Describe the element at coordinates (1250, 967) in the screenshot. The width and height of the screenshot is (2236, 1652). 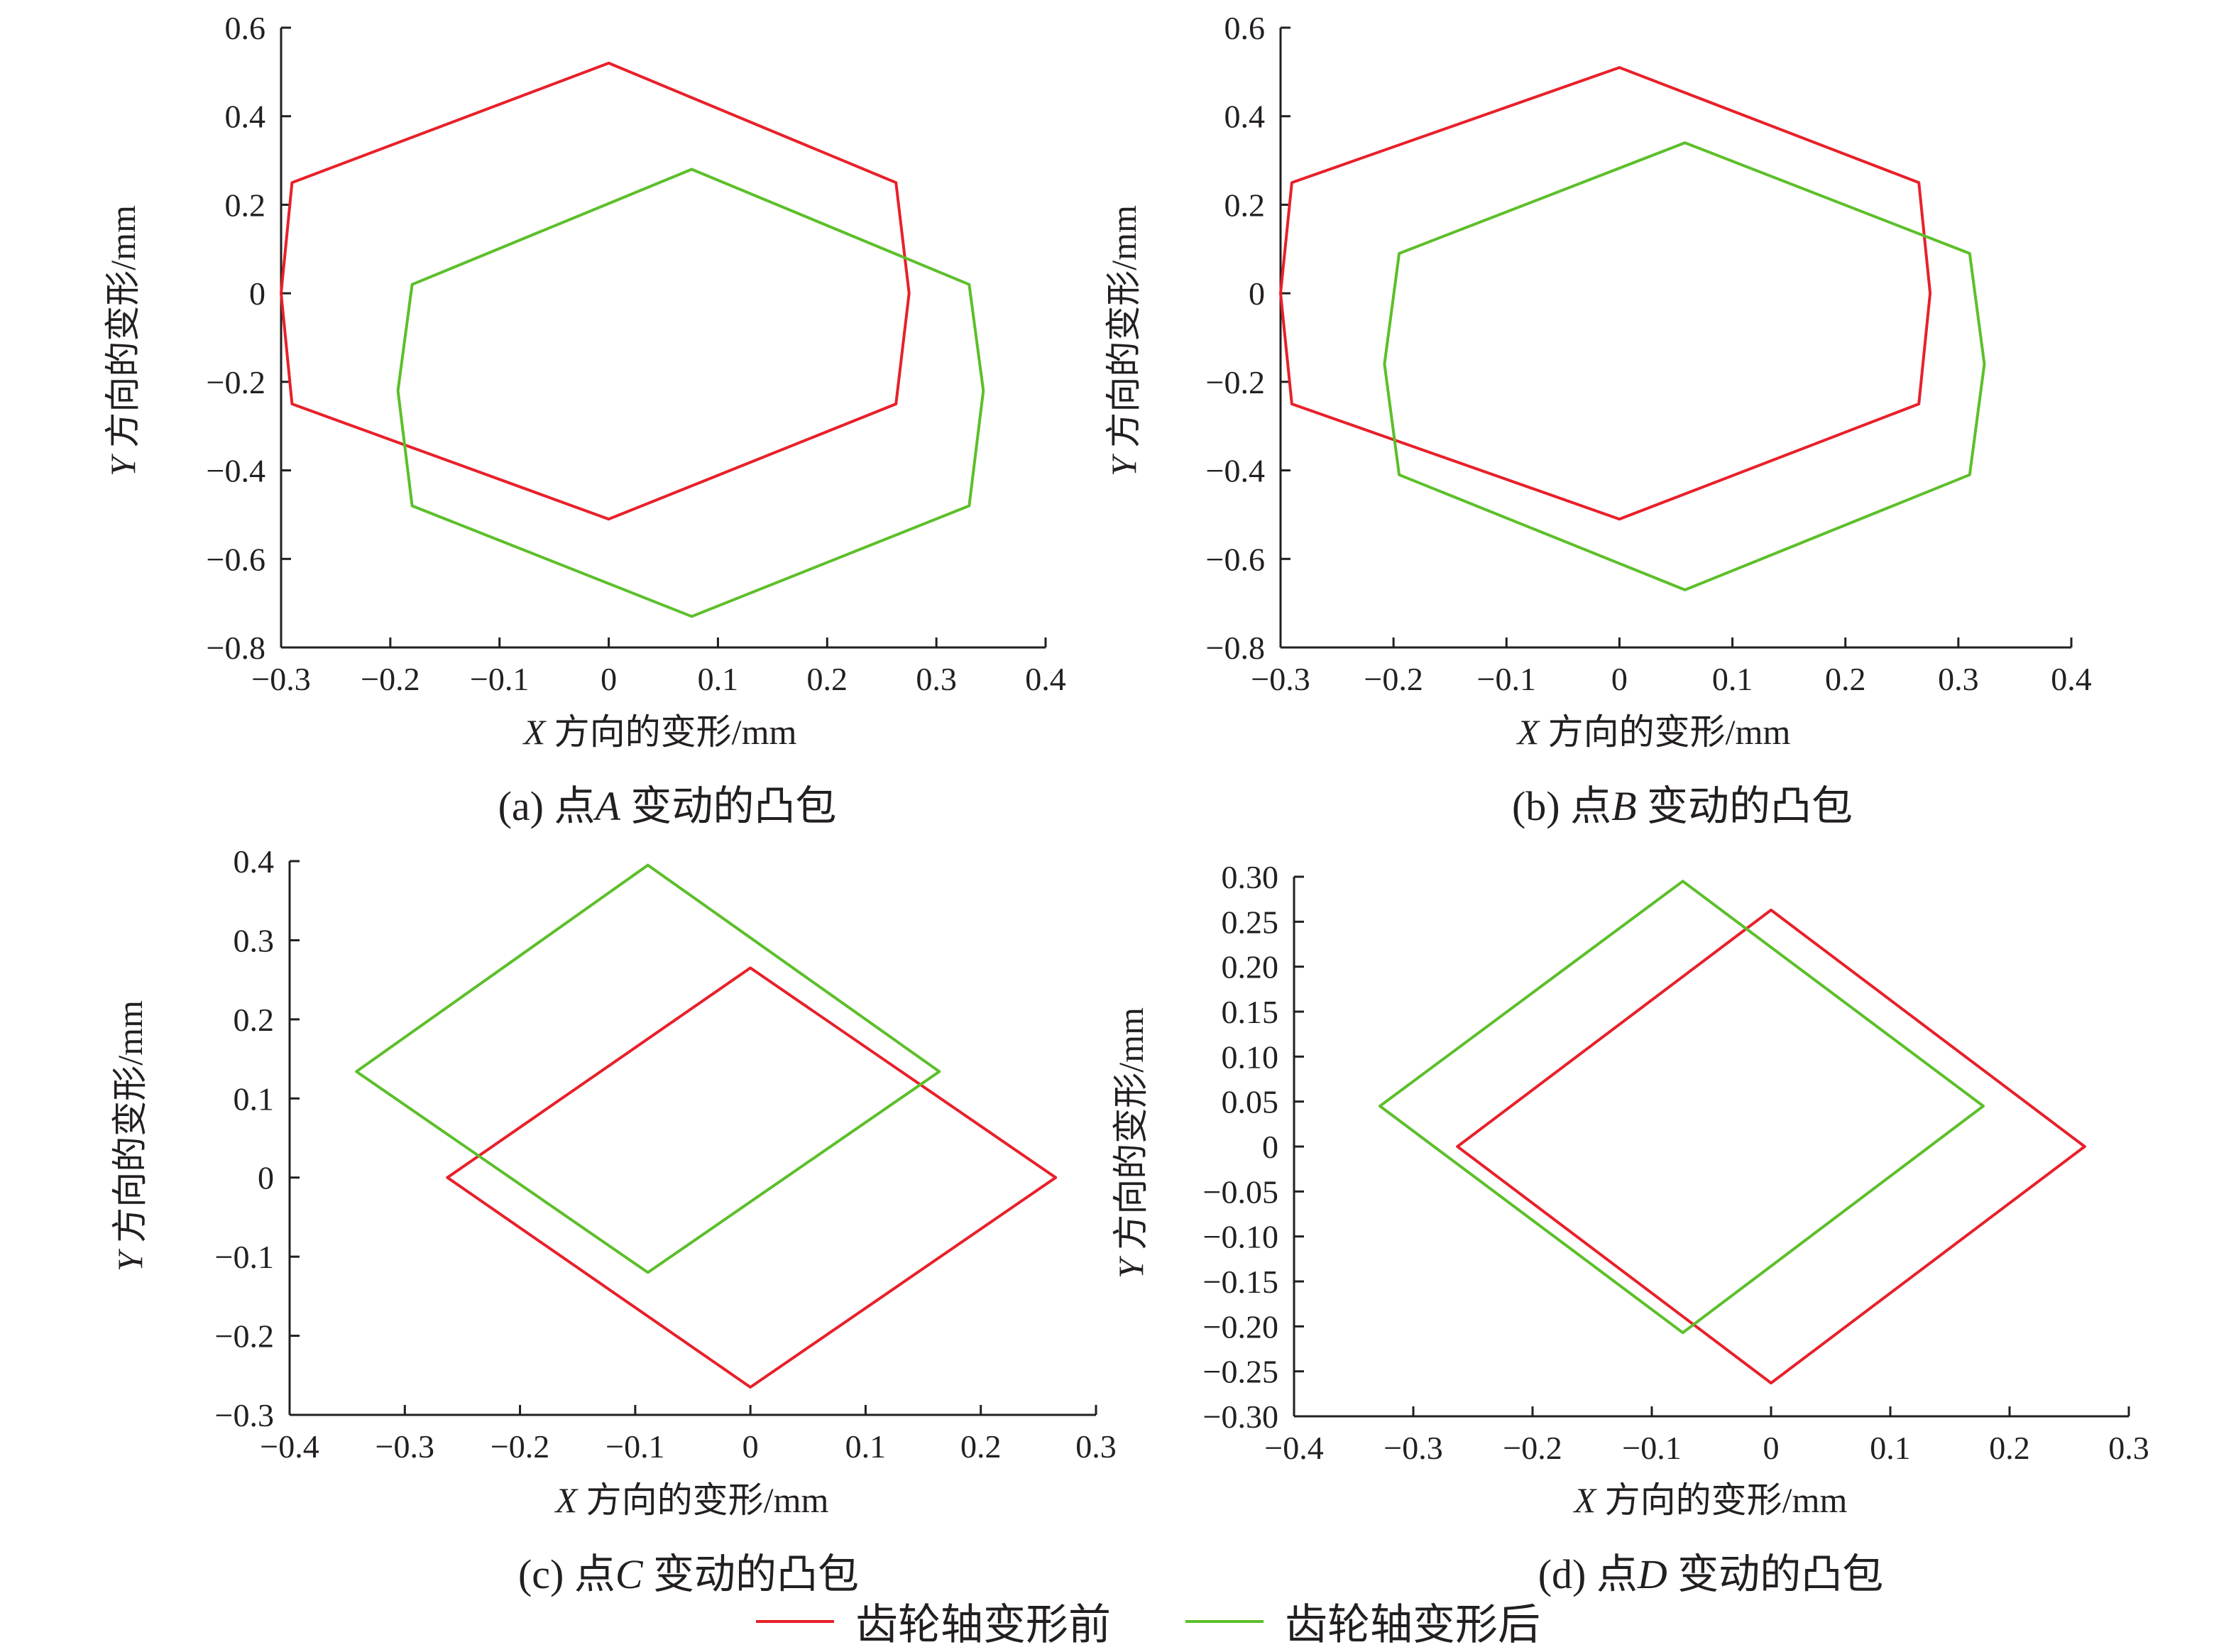
I see `y-tick-label: 0.20` at that location.